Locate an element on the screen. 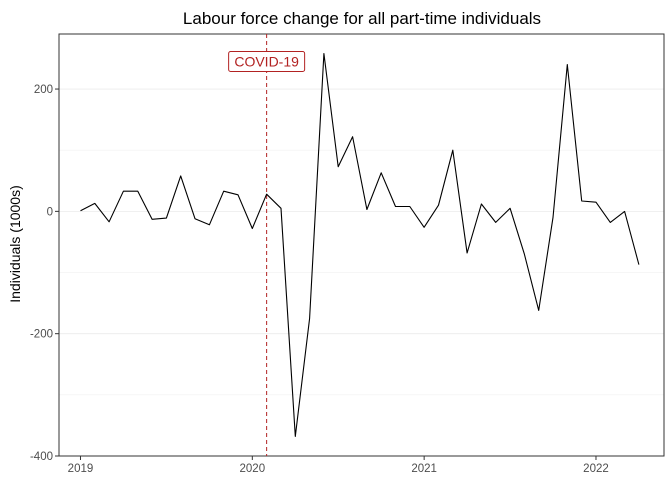 This screenshot has height=485, width=672. y-tick-label: -200 is located at coordinates (41, 335).